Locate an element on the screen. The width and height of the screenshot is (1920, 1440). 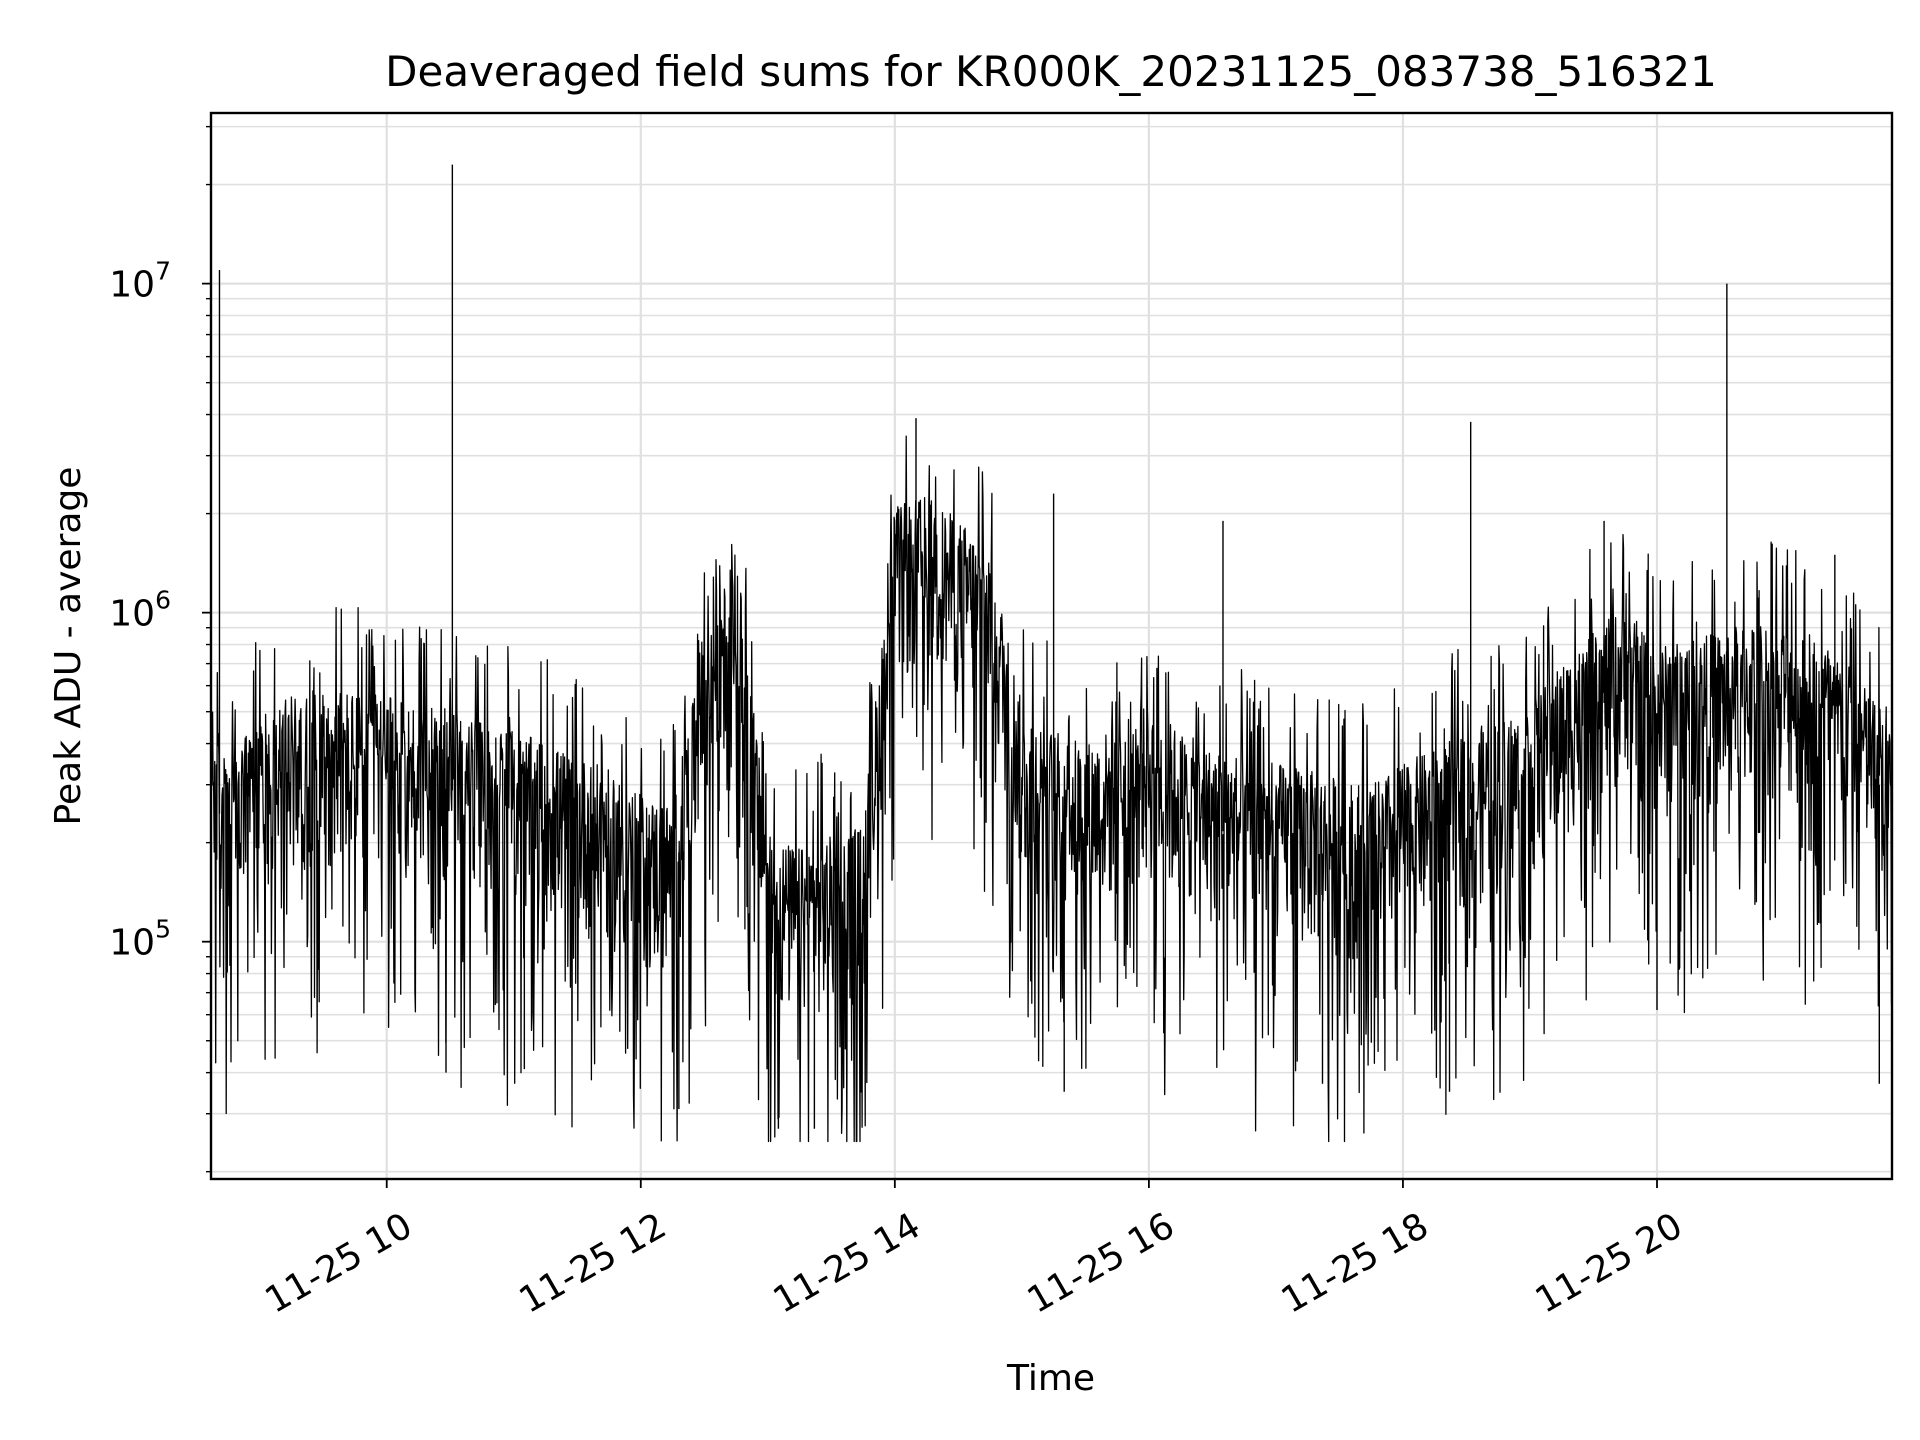
y-axis-label: Peak ADU - average is located at coordinates (68, 646).